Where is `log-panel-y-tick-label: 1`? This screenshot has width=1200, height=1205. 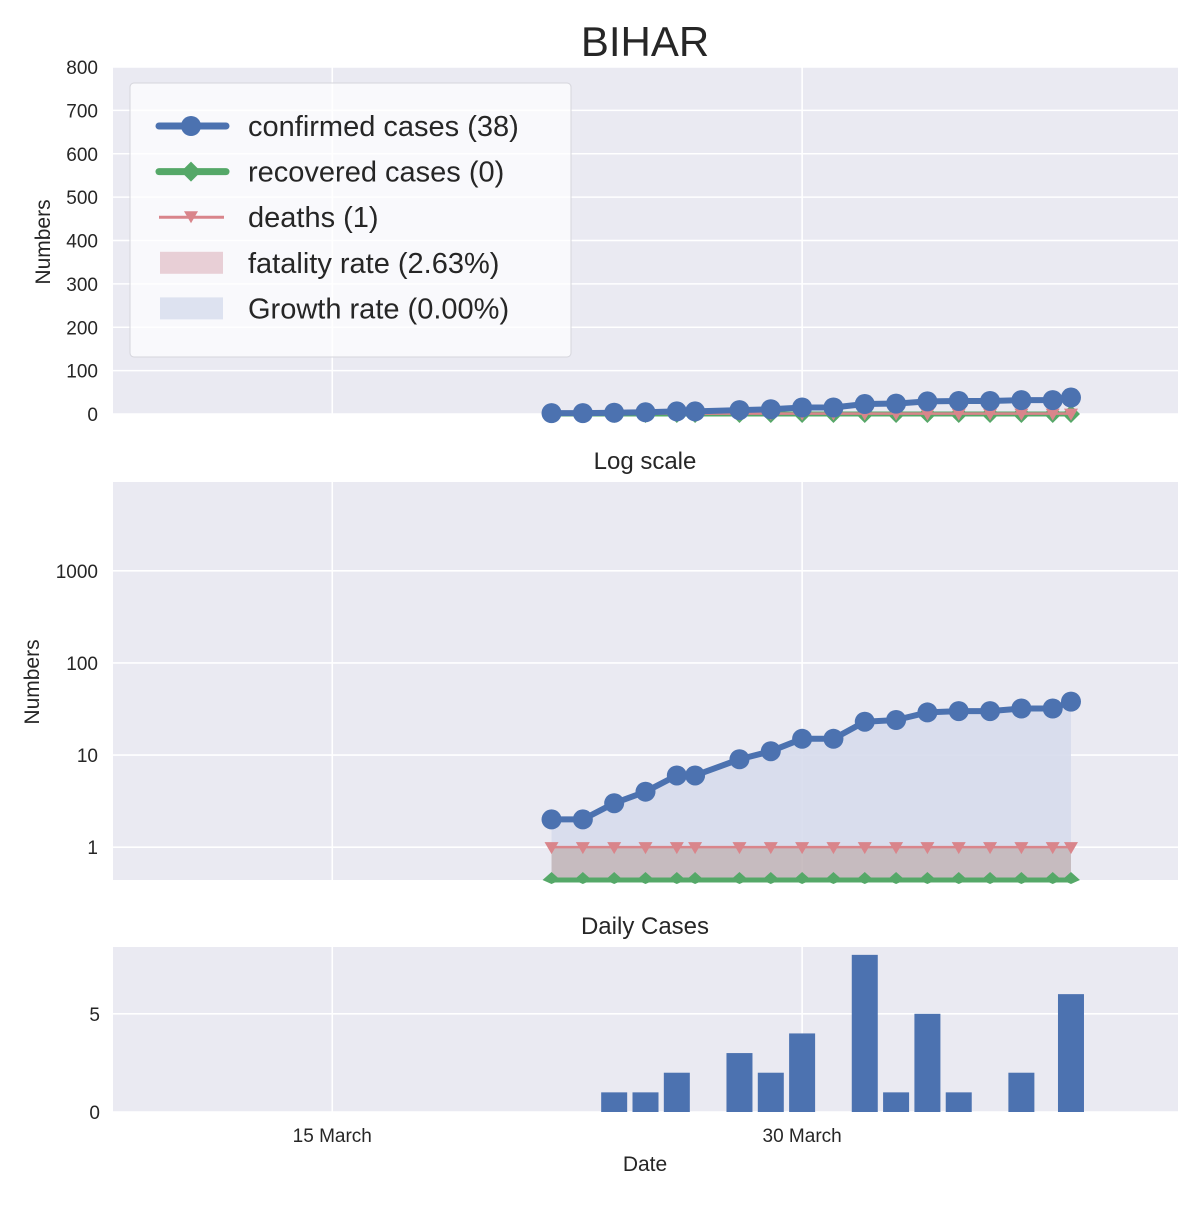
log-panel-y-tick-label: 1 is located at coordinates (92, 848).